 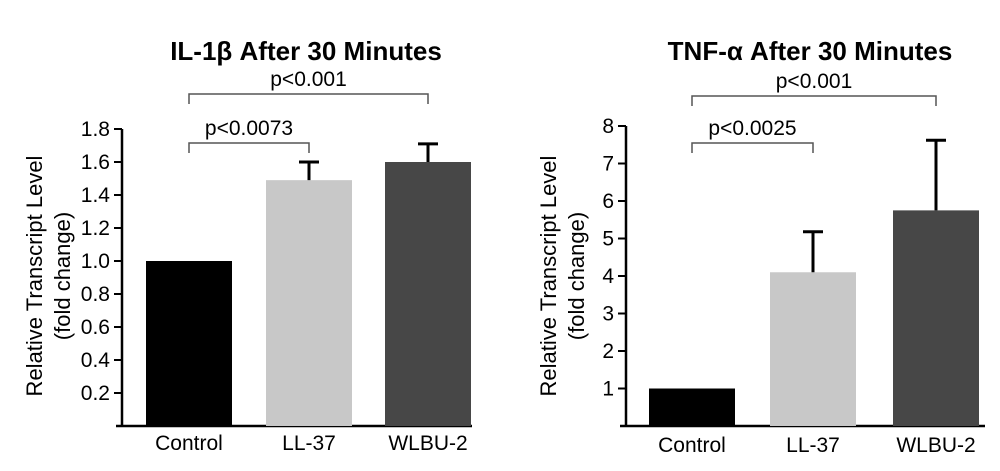 What do you see at coordinates (752, 128) in the screenshot?
I see `chart2-p-value-label: p<0.0025` at bounding box center [752, 128].